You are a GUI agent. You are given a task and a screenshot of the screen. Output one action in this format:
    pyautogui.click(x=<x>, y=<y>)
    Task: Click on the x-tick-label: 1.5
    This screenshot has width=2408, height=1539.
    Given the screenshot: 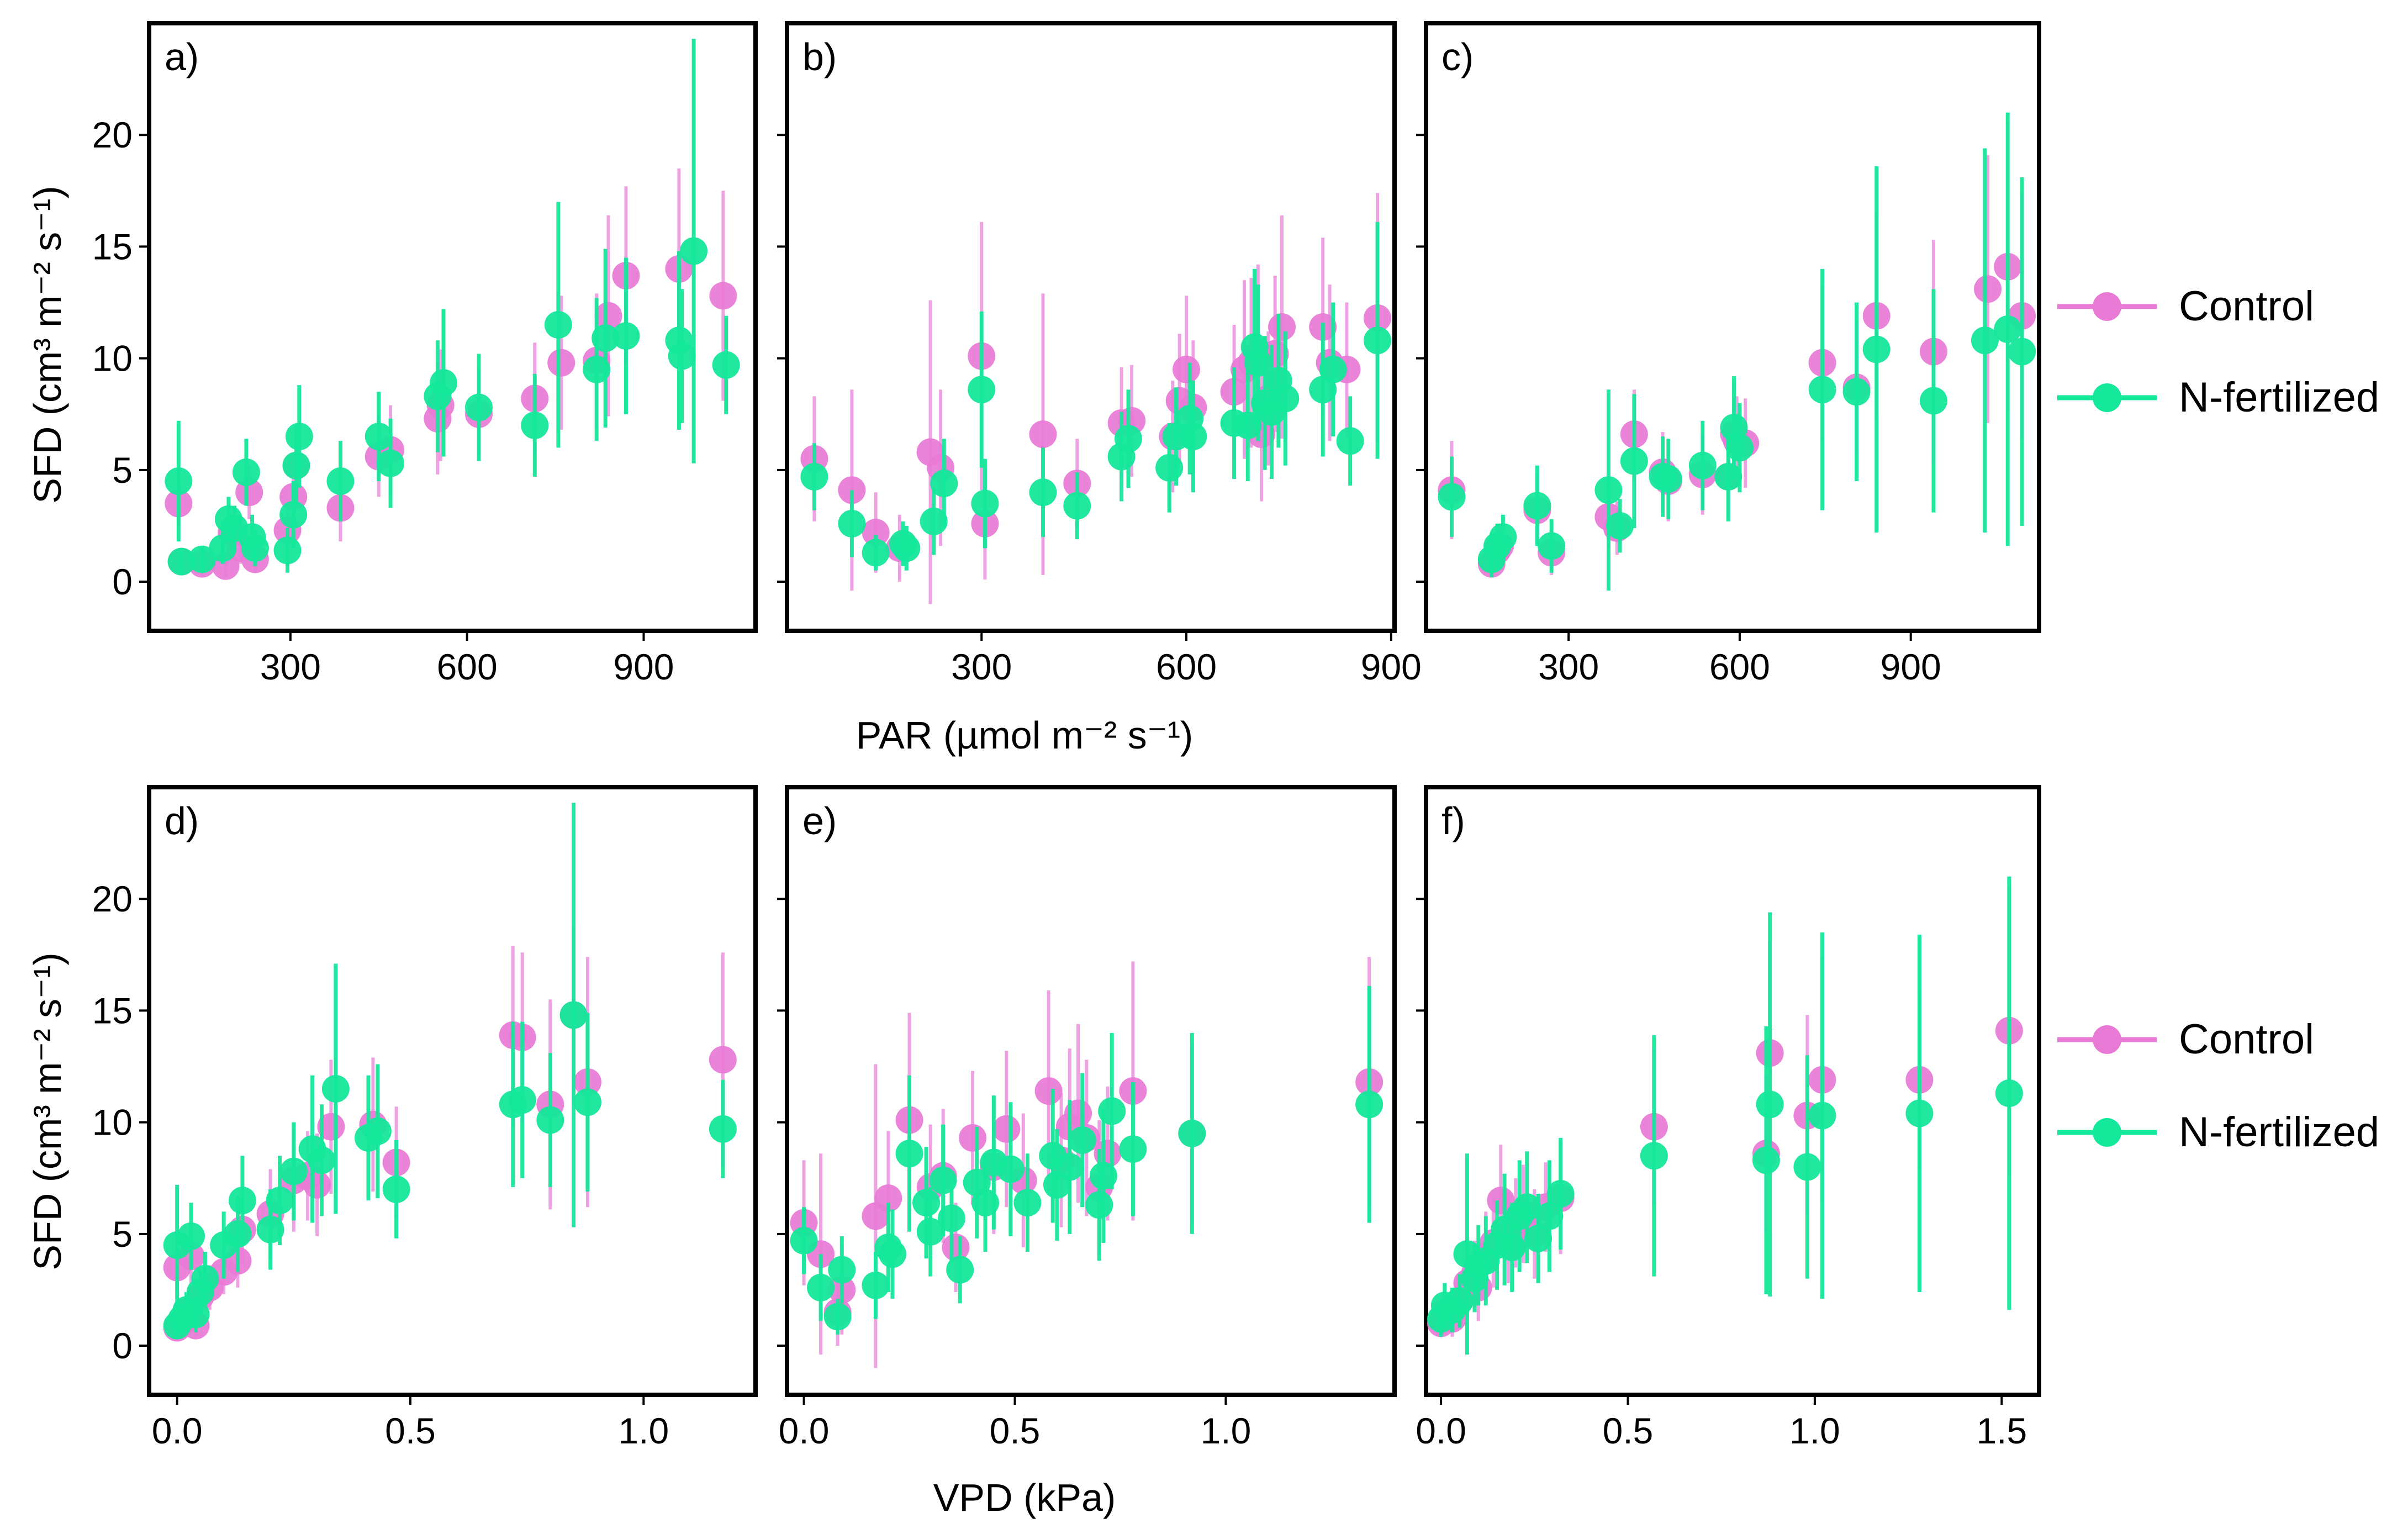 What is the action you would take?
    pyautogui.click(x=2001, y=1430)
    